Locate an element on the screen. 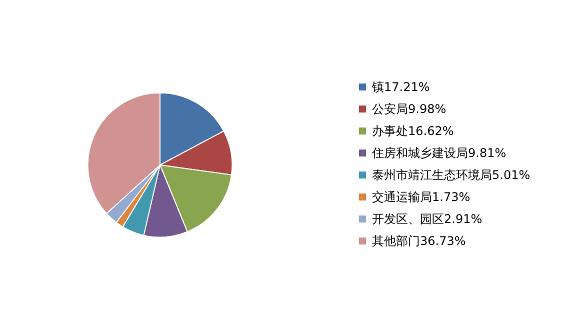 This screenshot has height=328, width=573. legend-label: 镇17.21% is located at coordinates (400, 87).